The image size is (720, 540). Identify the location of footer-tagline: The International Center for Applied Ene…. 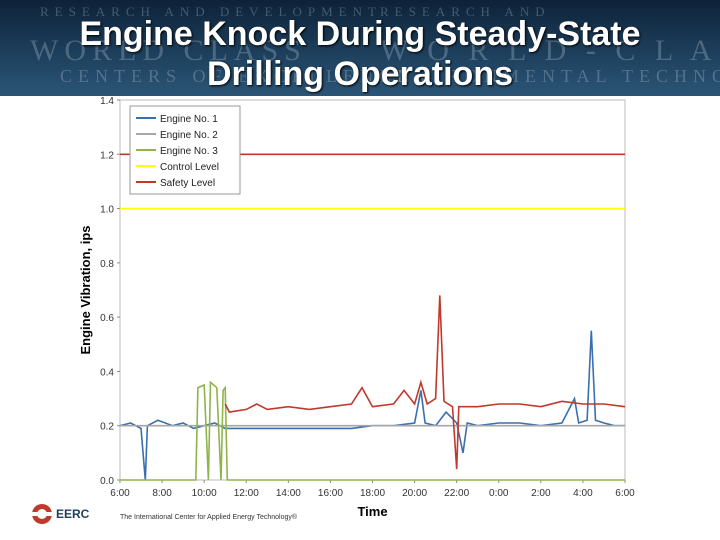
(209, 517).